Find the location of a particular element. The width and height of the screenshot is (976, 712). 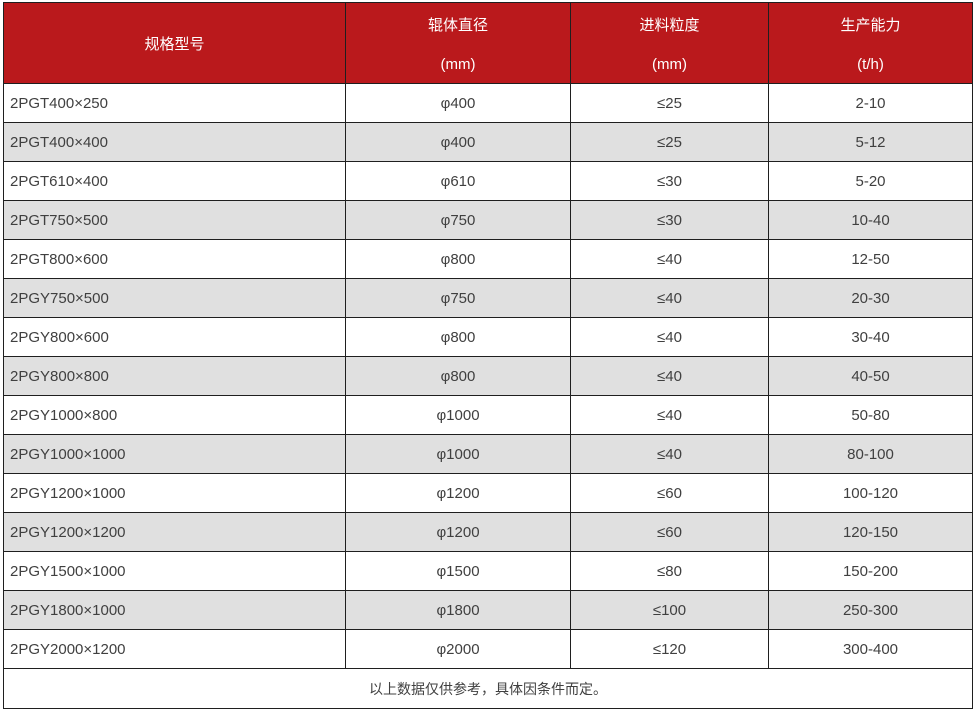

model-cell: 2PGY750×500 is located at coordinates (174, 298).